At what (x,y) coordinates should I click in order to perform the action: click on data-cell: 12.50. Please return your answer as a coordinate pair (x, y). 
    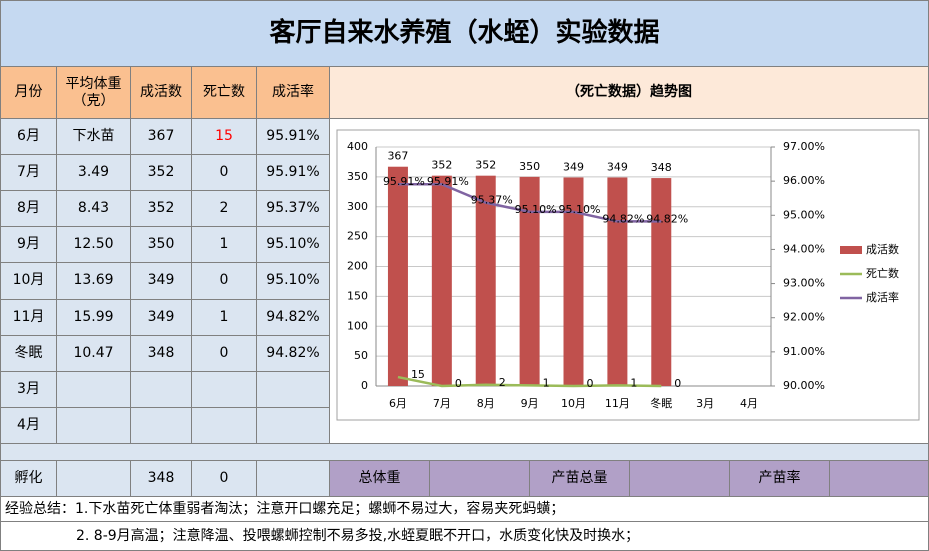
    Looking at the image, I should click on (93, 245).